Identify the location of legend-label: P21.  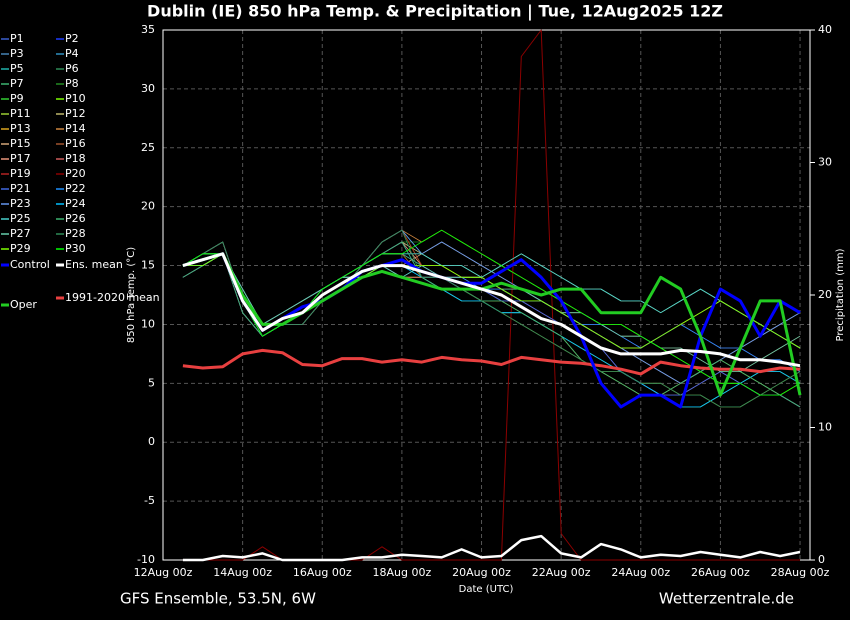
(20, 188).